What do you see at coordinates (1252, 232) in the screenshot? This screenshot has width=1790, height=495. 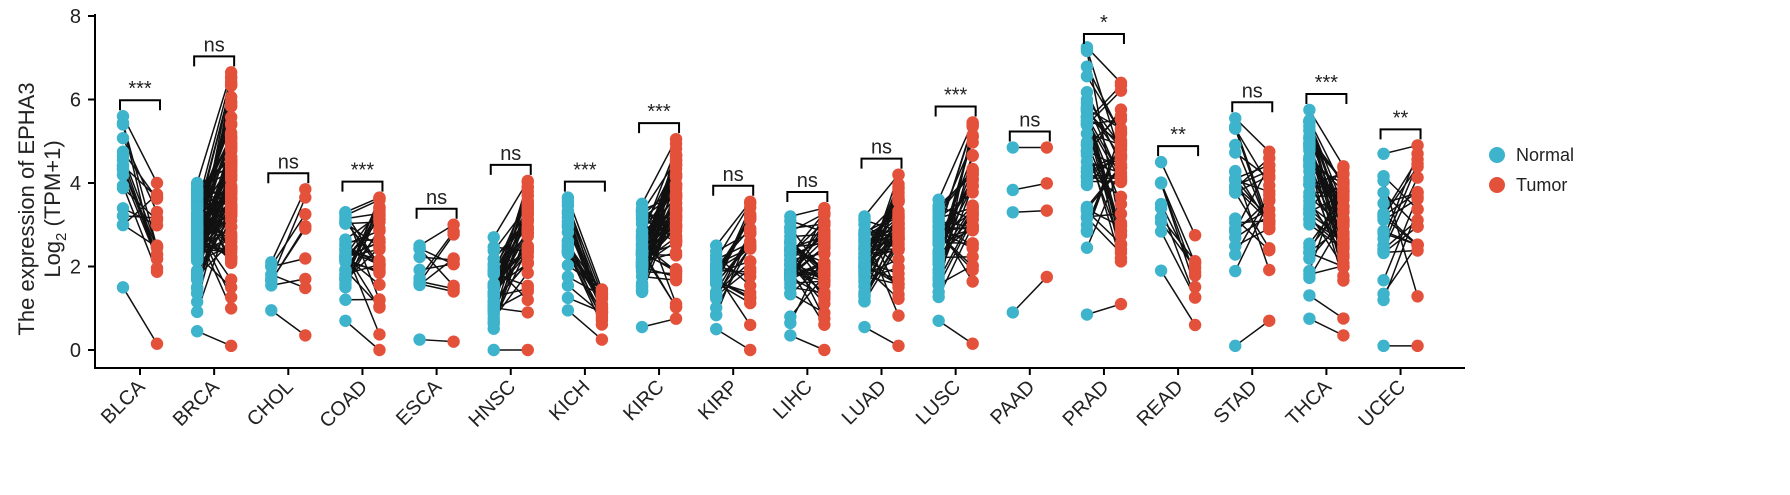 I see `pair-group-stad` at bounding box center [1252, 232].